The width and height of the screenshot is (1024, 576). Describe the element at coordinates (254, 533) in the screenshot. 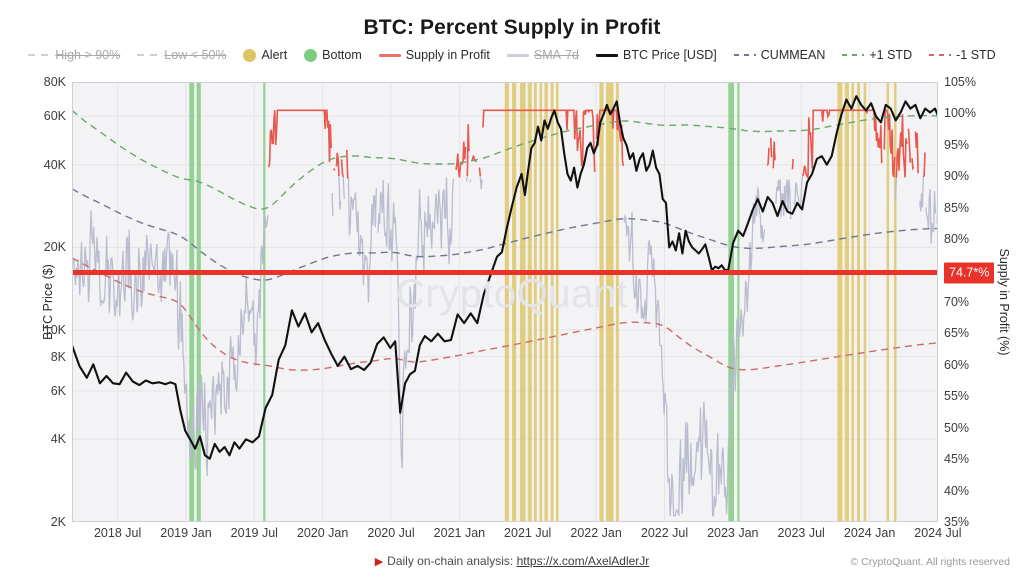

I see `x-axis-tick: 2019 Jul` at that location.